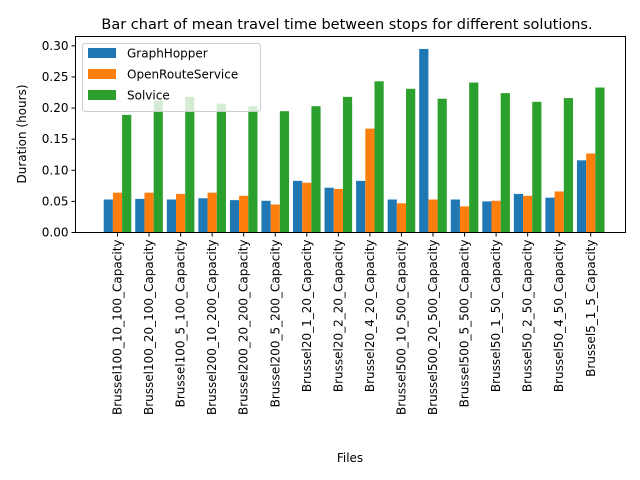 The image size is (640, 480). I want to click on y-tick-label: 0.10, so click(55, 170).